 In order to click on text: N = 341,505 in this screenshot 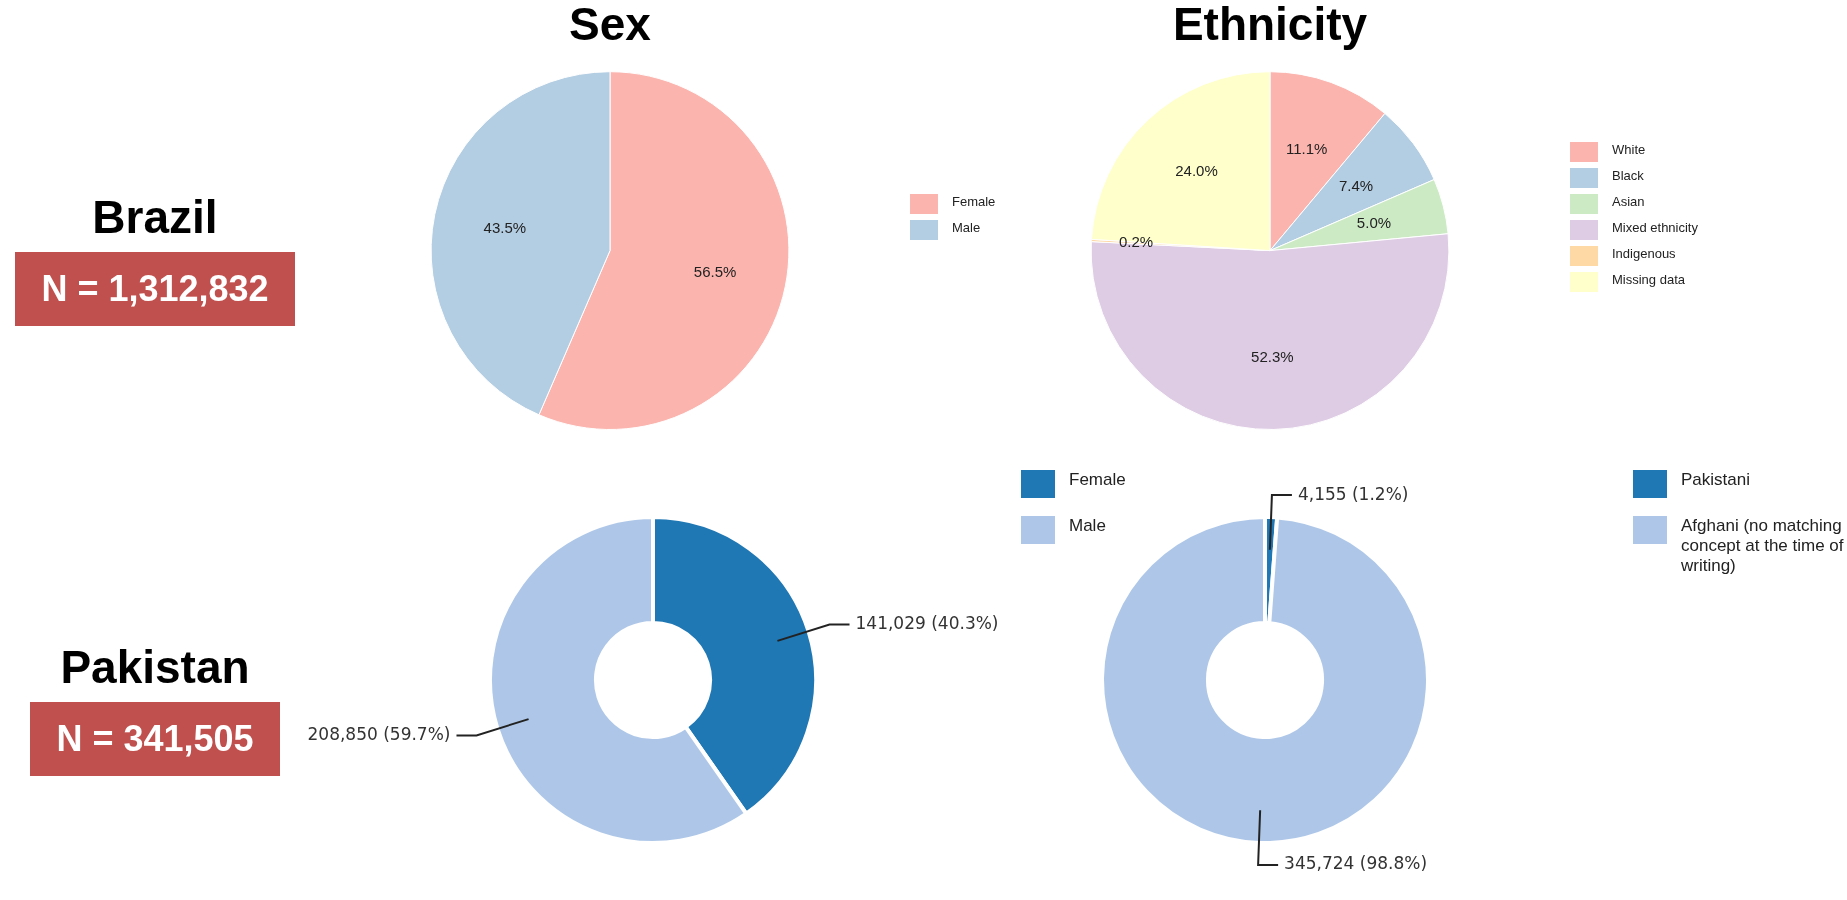, I will do `click(155, 739)`.